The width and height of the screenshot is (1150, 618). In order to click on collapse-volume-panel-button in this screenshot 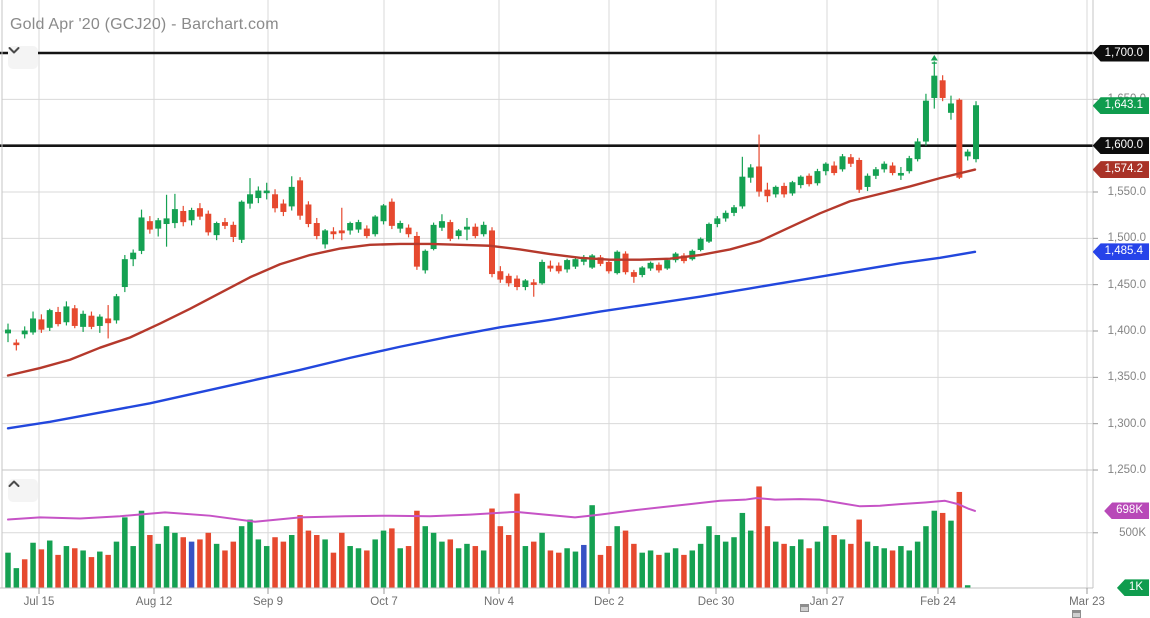, I will do `click(23, 490)`.